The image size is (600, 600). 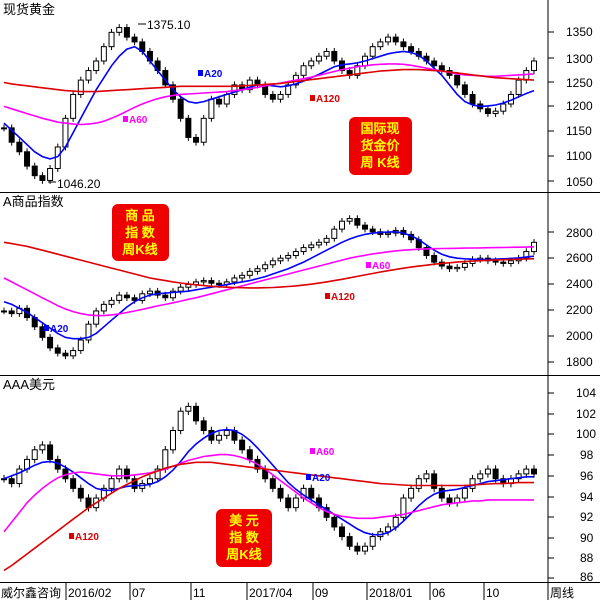 I want to click on date-label-2018-01: 2018/01, so click(x=391, y=593).